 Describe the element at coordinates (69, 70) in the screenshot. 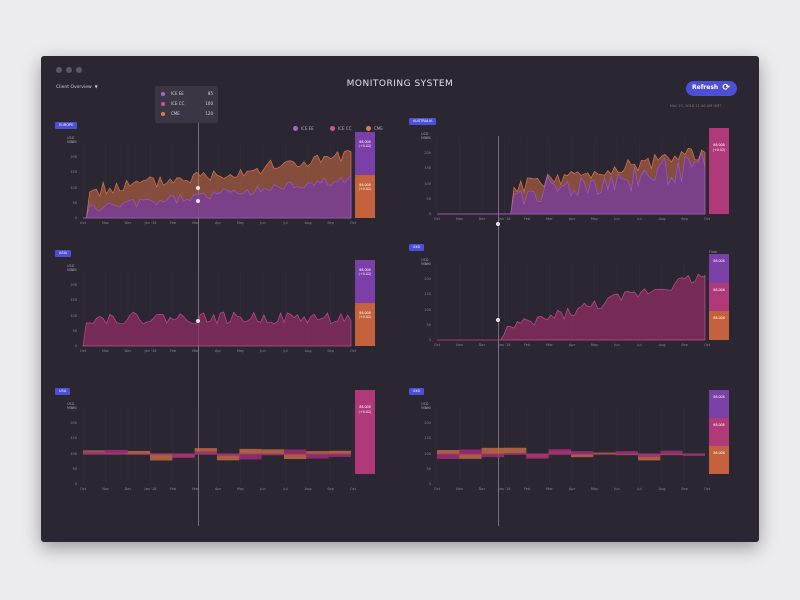

I see `window-dot-minimize` at that location.